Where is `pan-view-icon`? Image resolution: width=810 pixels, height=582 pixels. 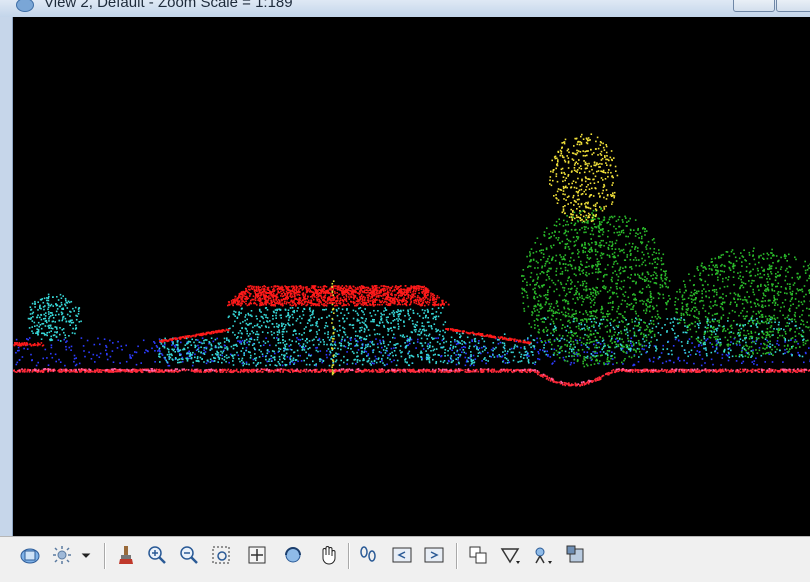
pan-view-icon is located at coordinates (328, 555).